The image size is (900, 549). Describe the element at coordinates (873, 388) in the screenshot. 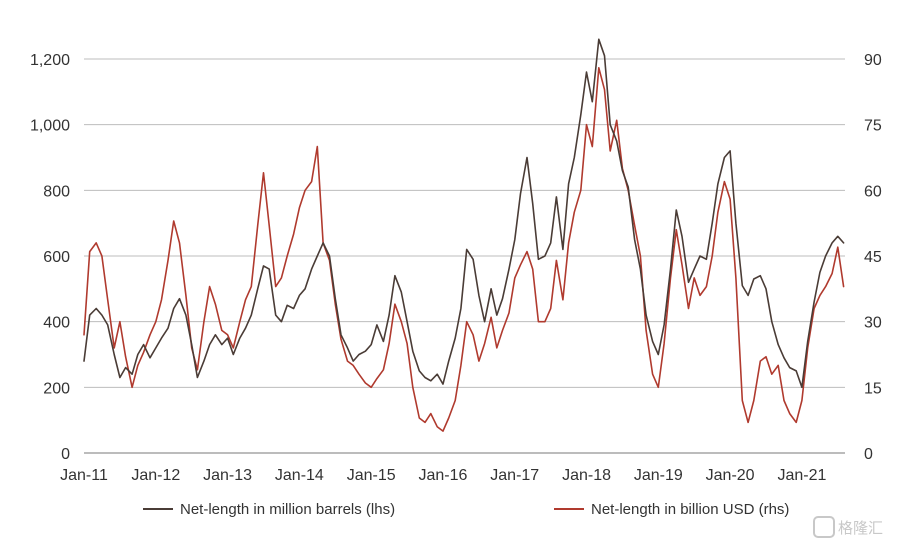

I see `right-axis-tick-label: 15` at that location.